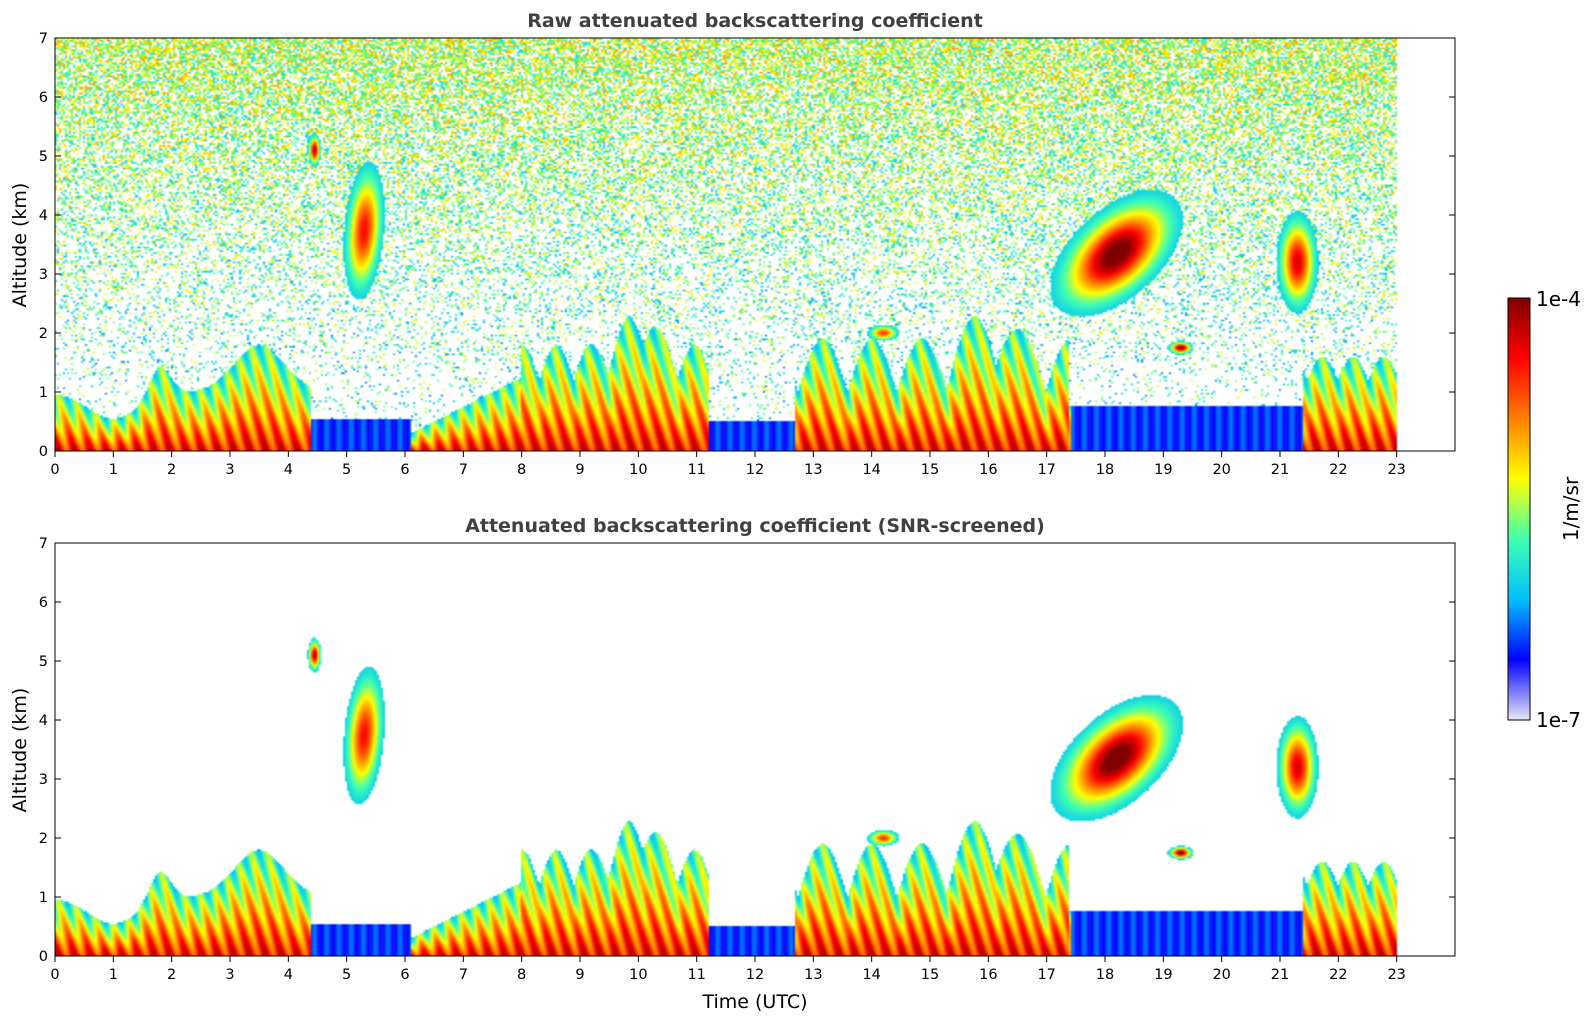 The height and width of the screenshot is (1020, 1595). I want to click on x-axis-label: Time (UTC), so click(754, 1002).